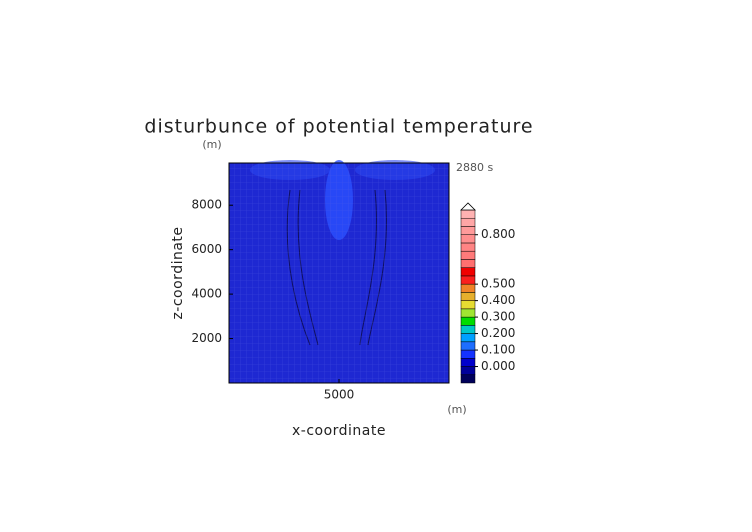  What do you see at coordinates (498, 284) in the screenshot?
I see `colorbar-tick-label: 0.500` at bounding box center [498, 284].